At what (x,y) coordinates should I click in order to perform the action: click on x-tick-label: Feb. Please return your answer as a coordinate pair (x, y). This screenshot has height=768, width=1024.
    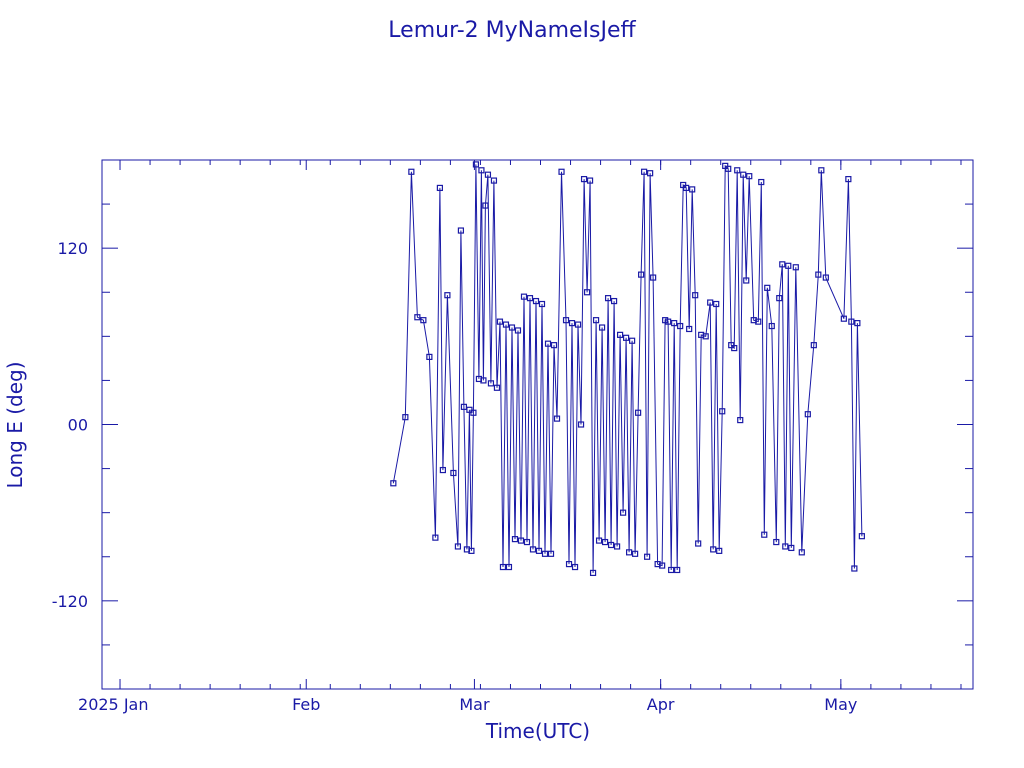
    Looking at the image, I should click on (306, 704).